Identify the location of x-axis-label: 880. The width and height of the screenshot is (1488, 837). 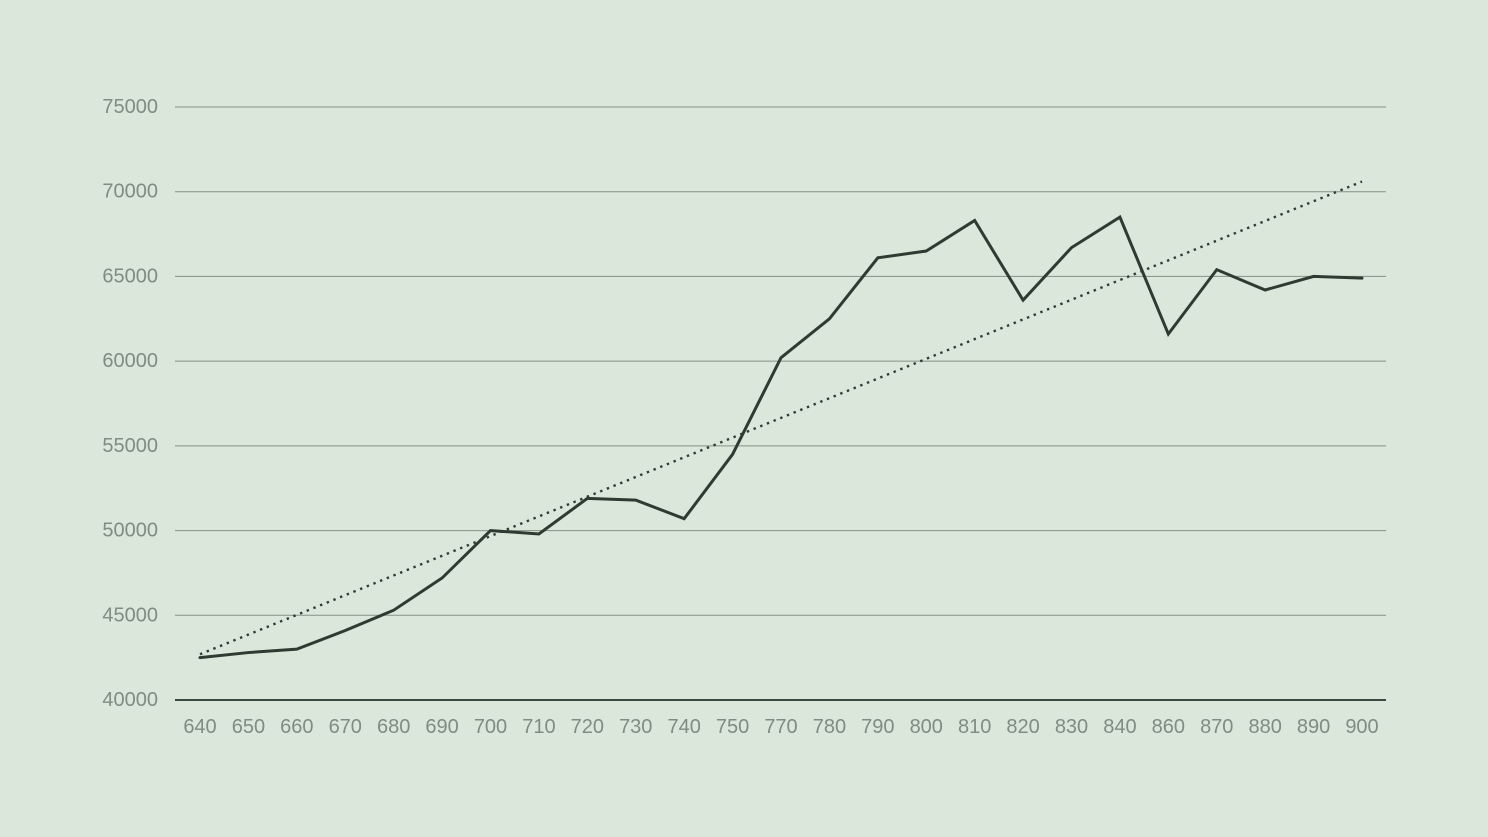
(1264, 727).